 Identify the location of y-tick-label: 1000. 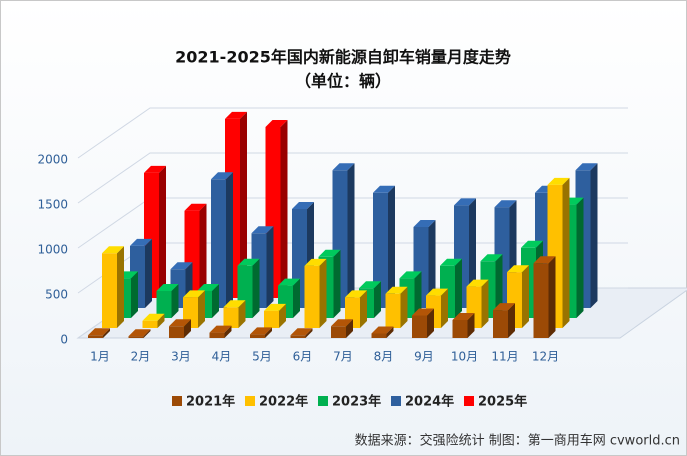
(52, 250).